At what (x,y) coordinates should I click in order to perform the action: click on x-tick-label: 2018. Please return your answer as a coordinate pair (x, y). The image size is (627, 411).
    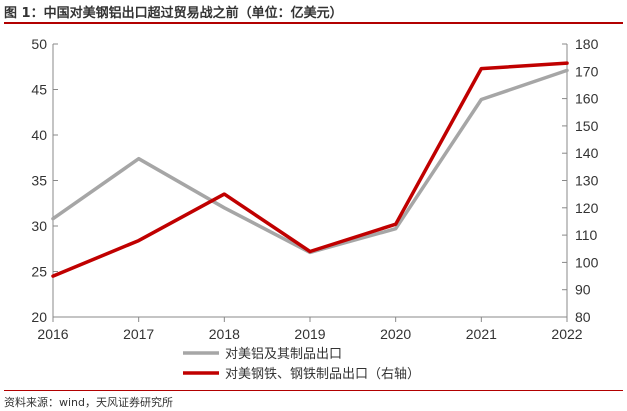
    Looking at the image, I should click on (224, 334).